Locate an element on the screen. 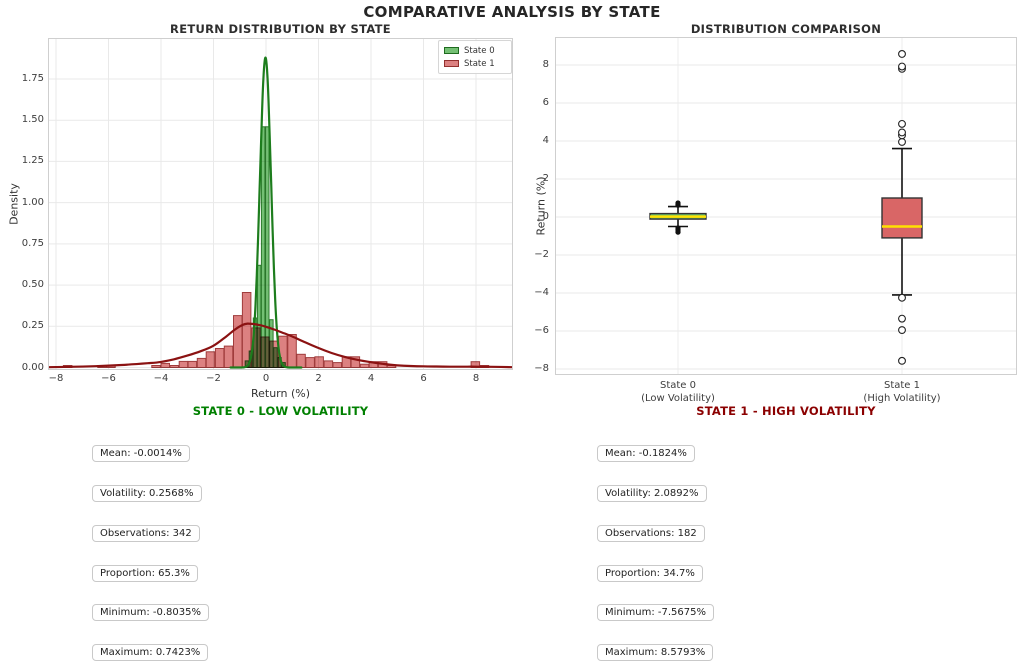  box-ytick: −4 is located at coordinates (541, 292).